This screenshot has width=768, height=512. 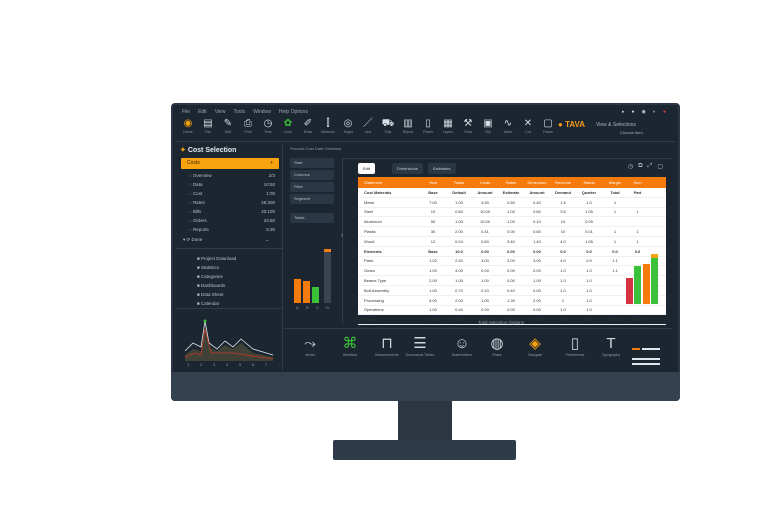 What do you see at coordinates (589, 212) in the screenshot?
I see `table-cell: 1.05` at bounding box center [589, 212].